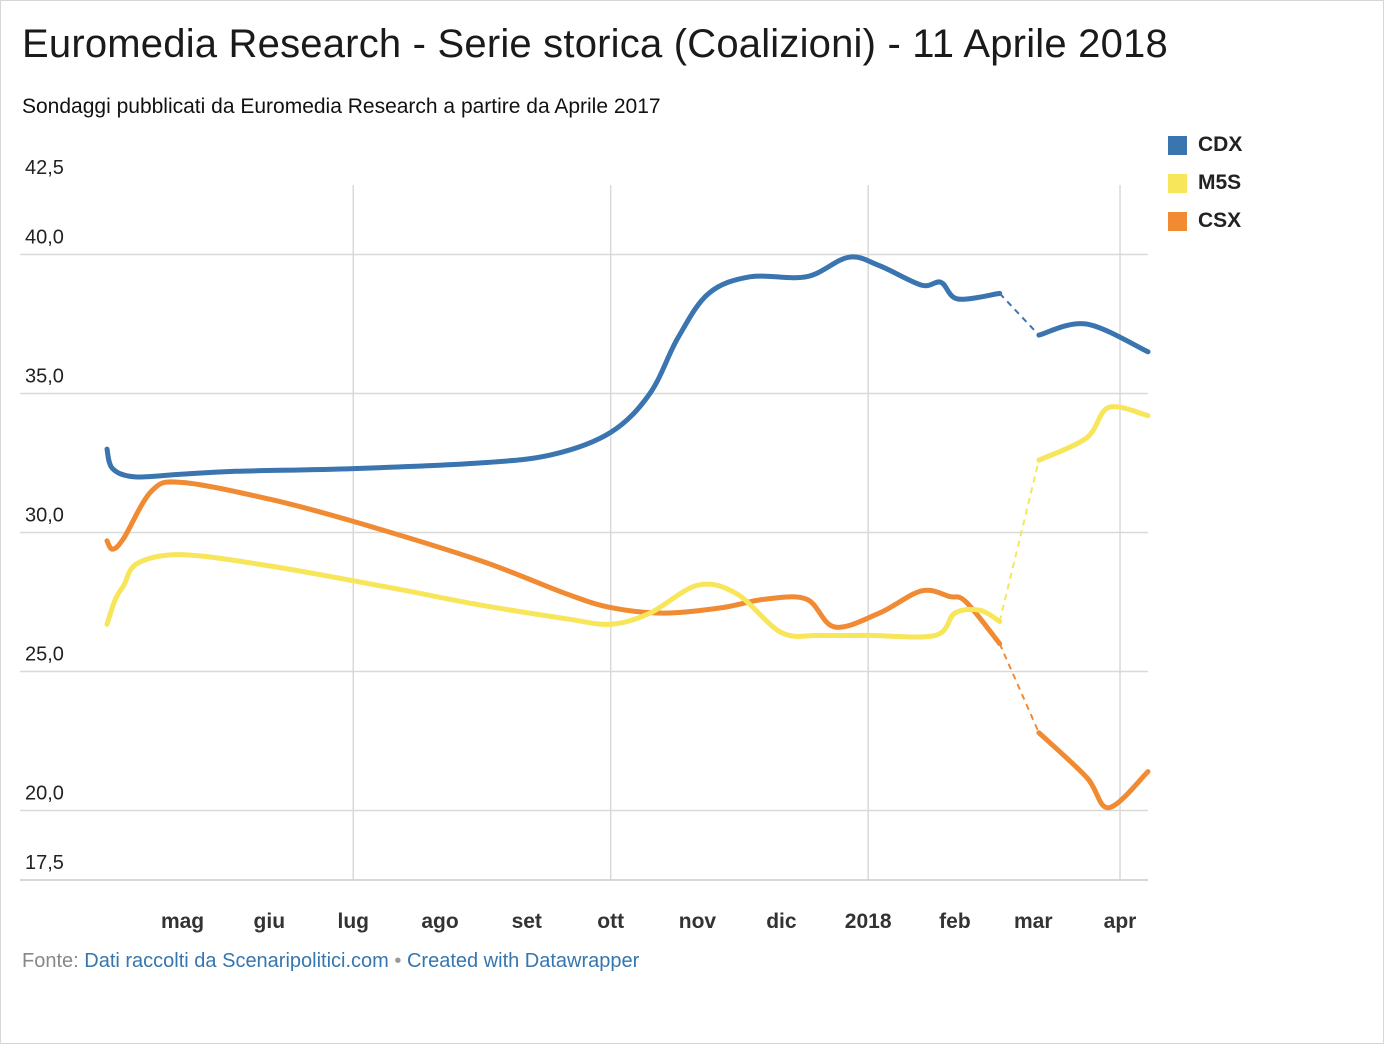  What do you see at coordinates (1093, 338) in the screenshot?
I see `series-line-cdx-recent` at bounding box center [1093, 338].